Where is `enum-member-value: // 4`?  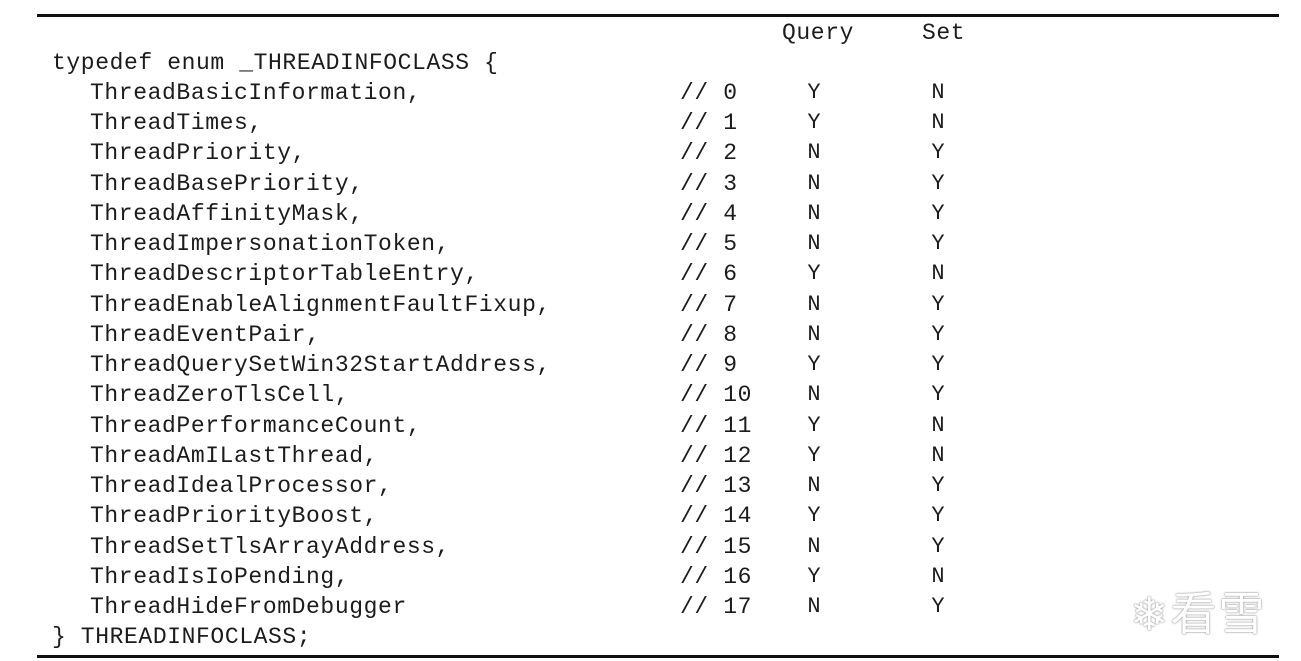 enum-member-value: // 4 is located at coordinates (709, 213).